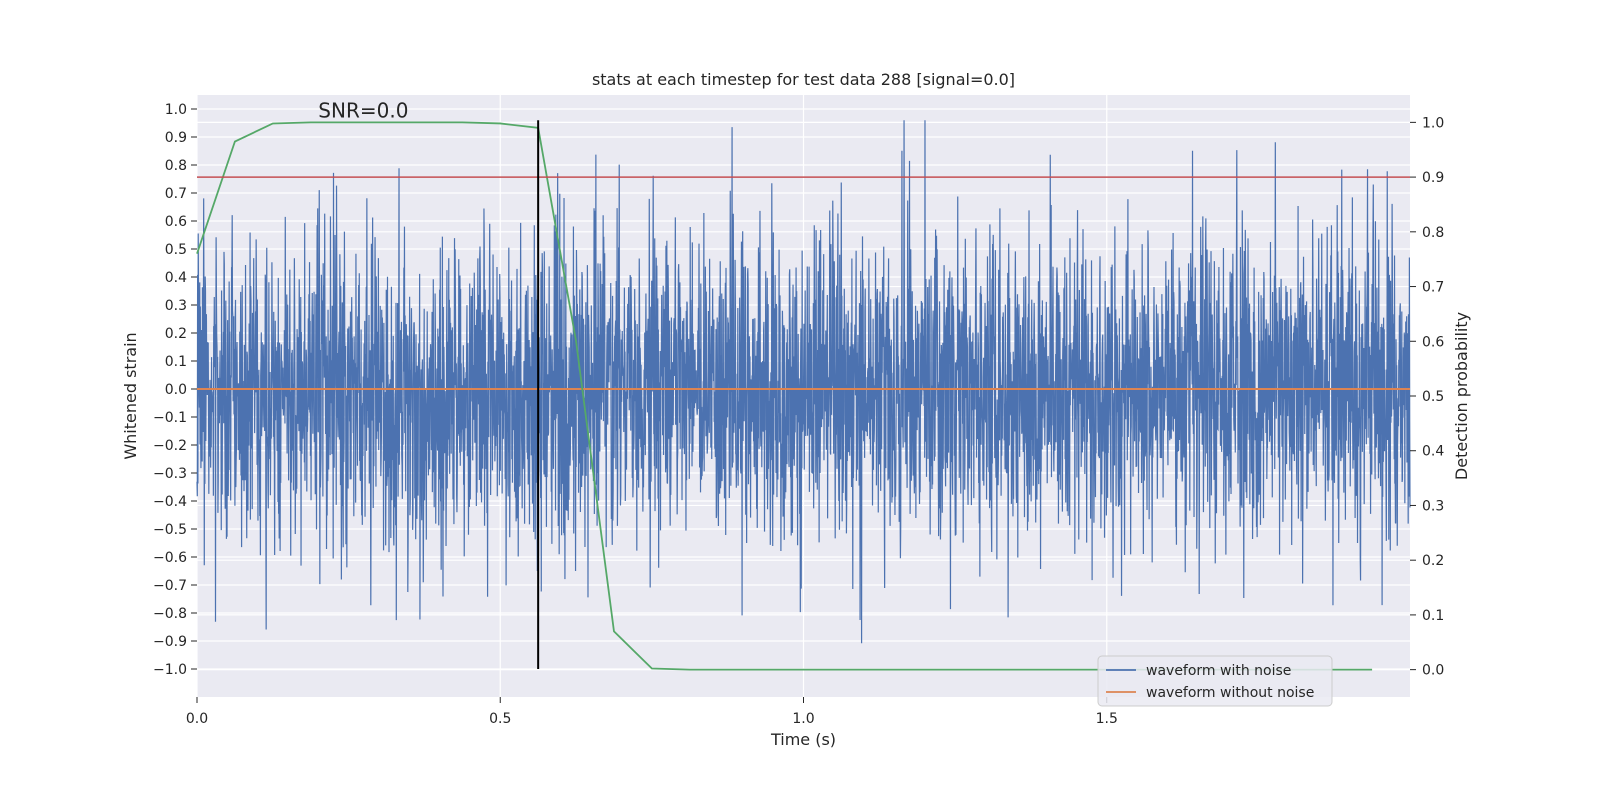 The width and height of the screenshot is (1600, 800). What do you see at coordinates (176, 166) in the screenshot?
I see `y-tick-label: 0.8` at bounding box center [176, 166].